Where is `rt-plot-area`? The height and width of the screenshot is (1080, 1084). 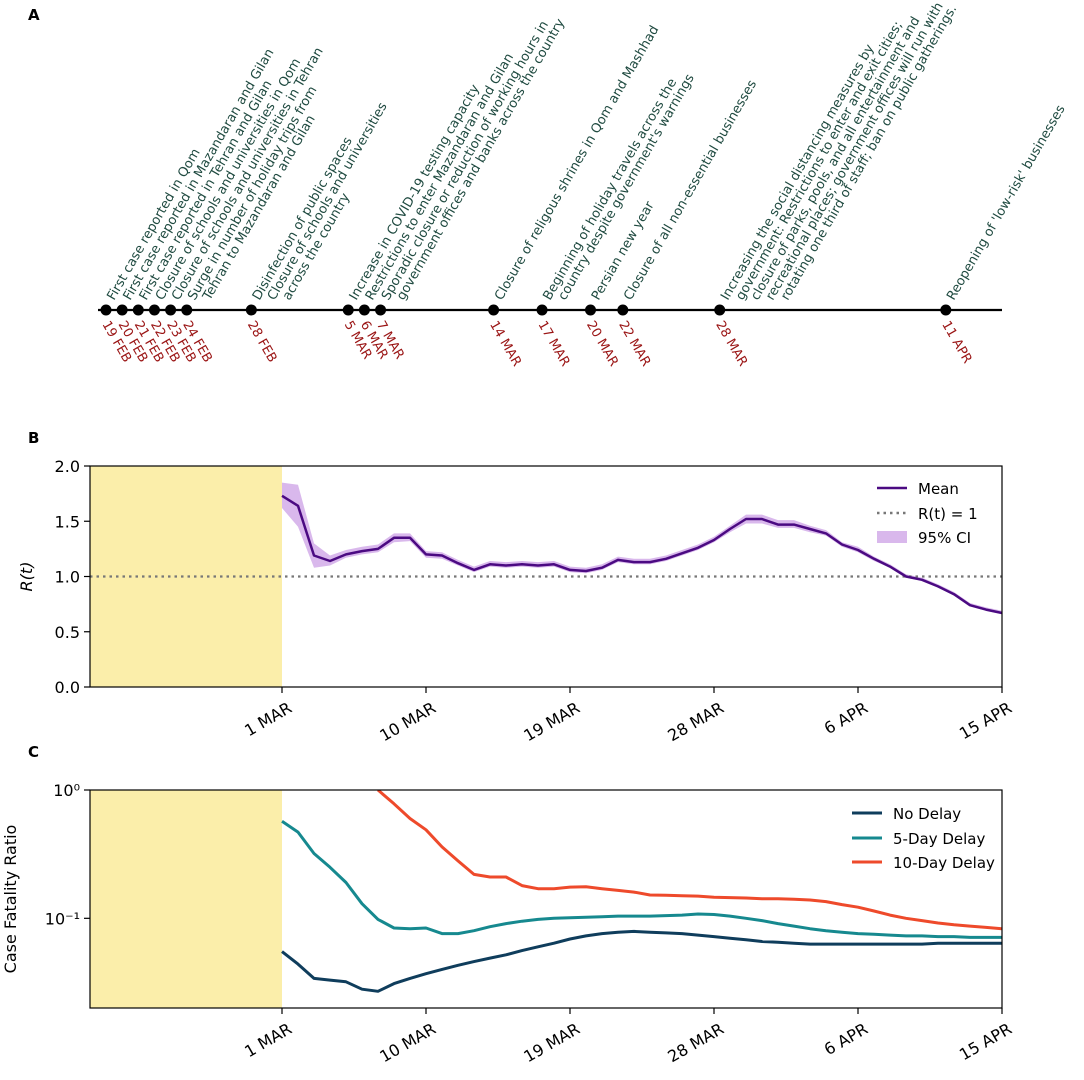 rt-plot-area is located at coordinates (546, 548).